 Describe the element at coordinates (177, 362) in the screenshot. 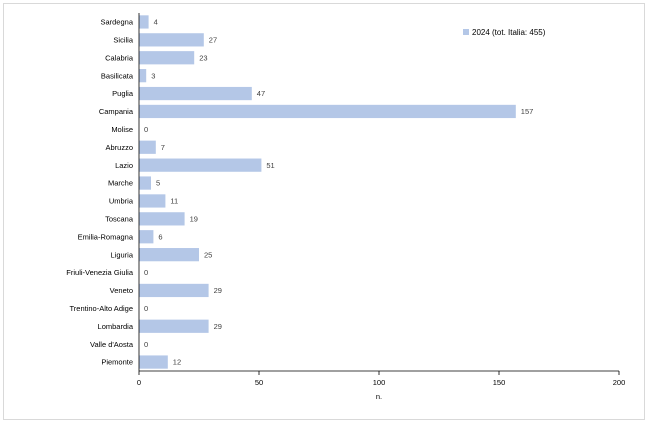

I see `value-label-piemonte: 12` at that location.